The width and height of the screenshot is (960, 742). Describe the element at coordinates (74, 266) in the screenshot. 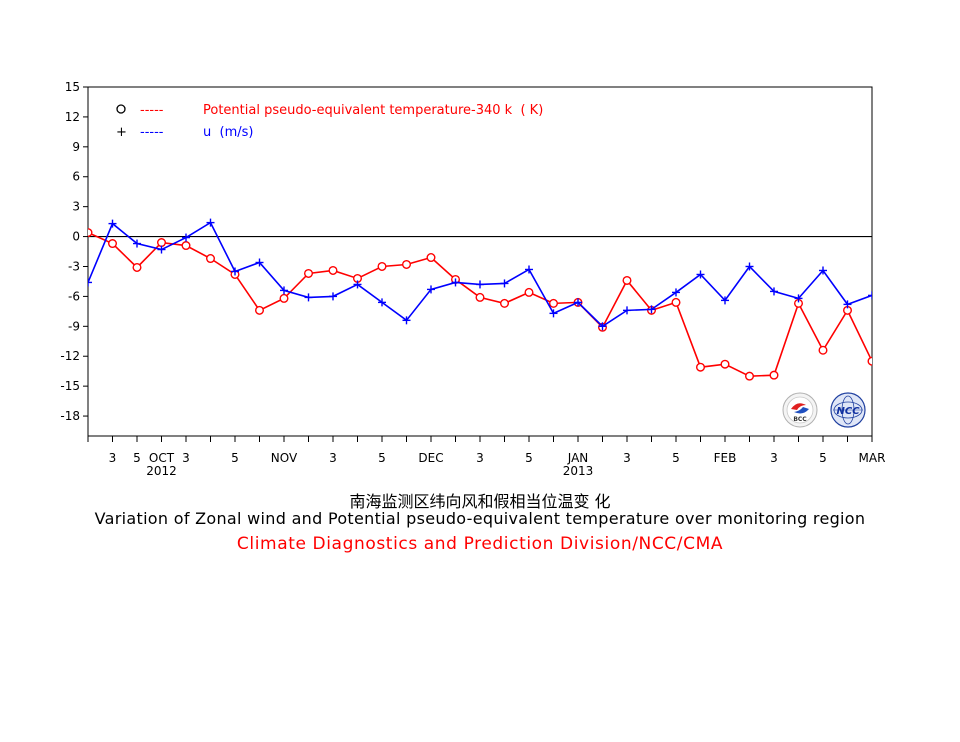

I see `y-tick-label: -3` at that location.